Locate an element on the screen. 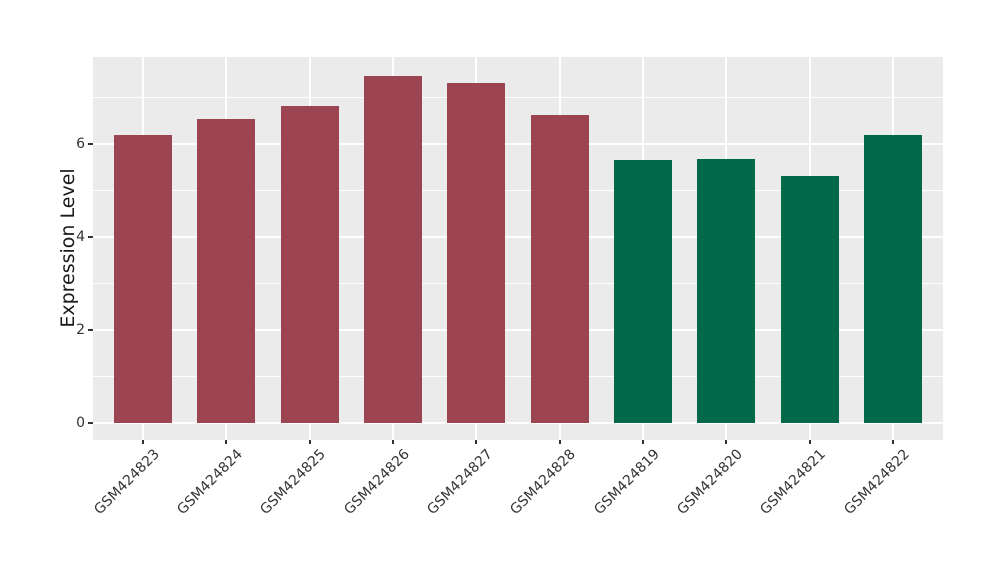 The image size is (1000, 580). x-tick-label: GSM424824 is located at coordinates (210, 482).